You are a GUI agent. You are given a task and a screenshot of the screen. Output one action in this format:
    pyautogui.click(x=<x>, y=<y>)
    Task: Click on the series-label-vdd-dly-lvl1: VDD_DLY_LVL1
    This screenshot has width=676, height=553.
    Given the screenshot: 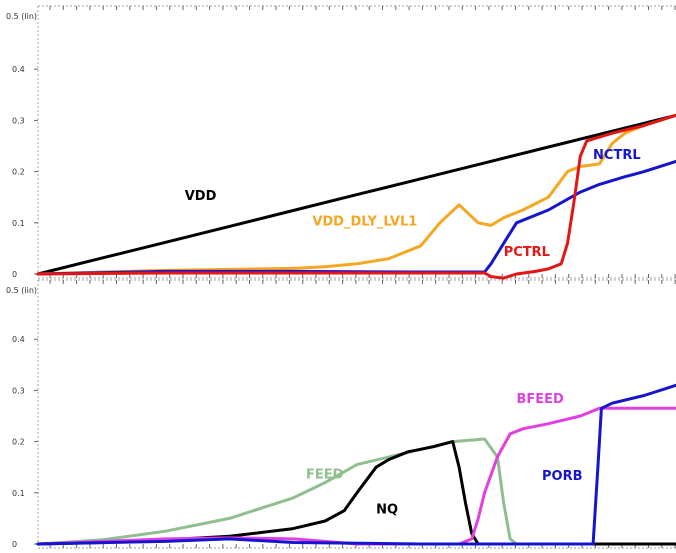 What is the action you would take?
    pyautogui.click(x=364, y=221)
    